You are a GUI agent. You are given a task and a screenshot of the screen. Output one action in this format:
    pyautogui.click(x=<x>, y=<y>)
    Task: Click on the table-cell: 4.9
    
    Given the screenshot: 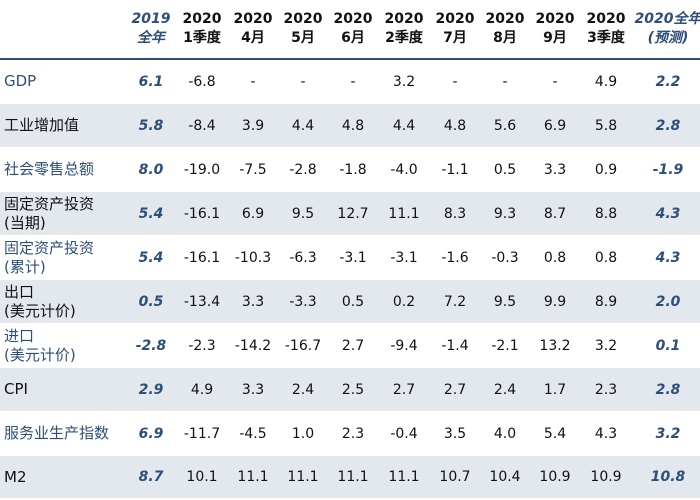 What is the action you would take?
    pyautogui.click(x=202, y=389)
    